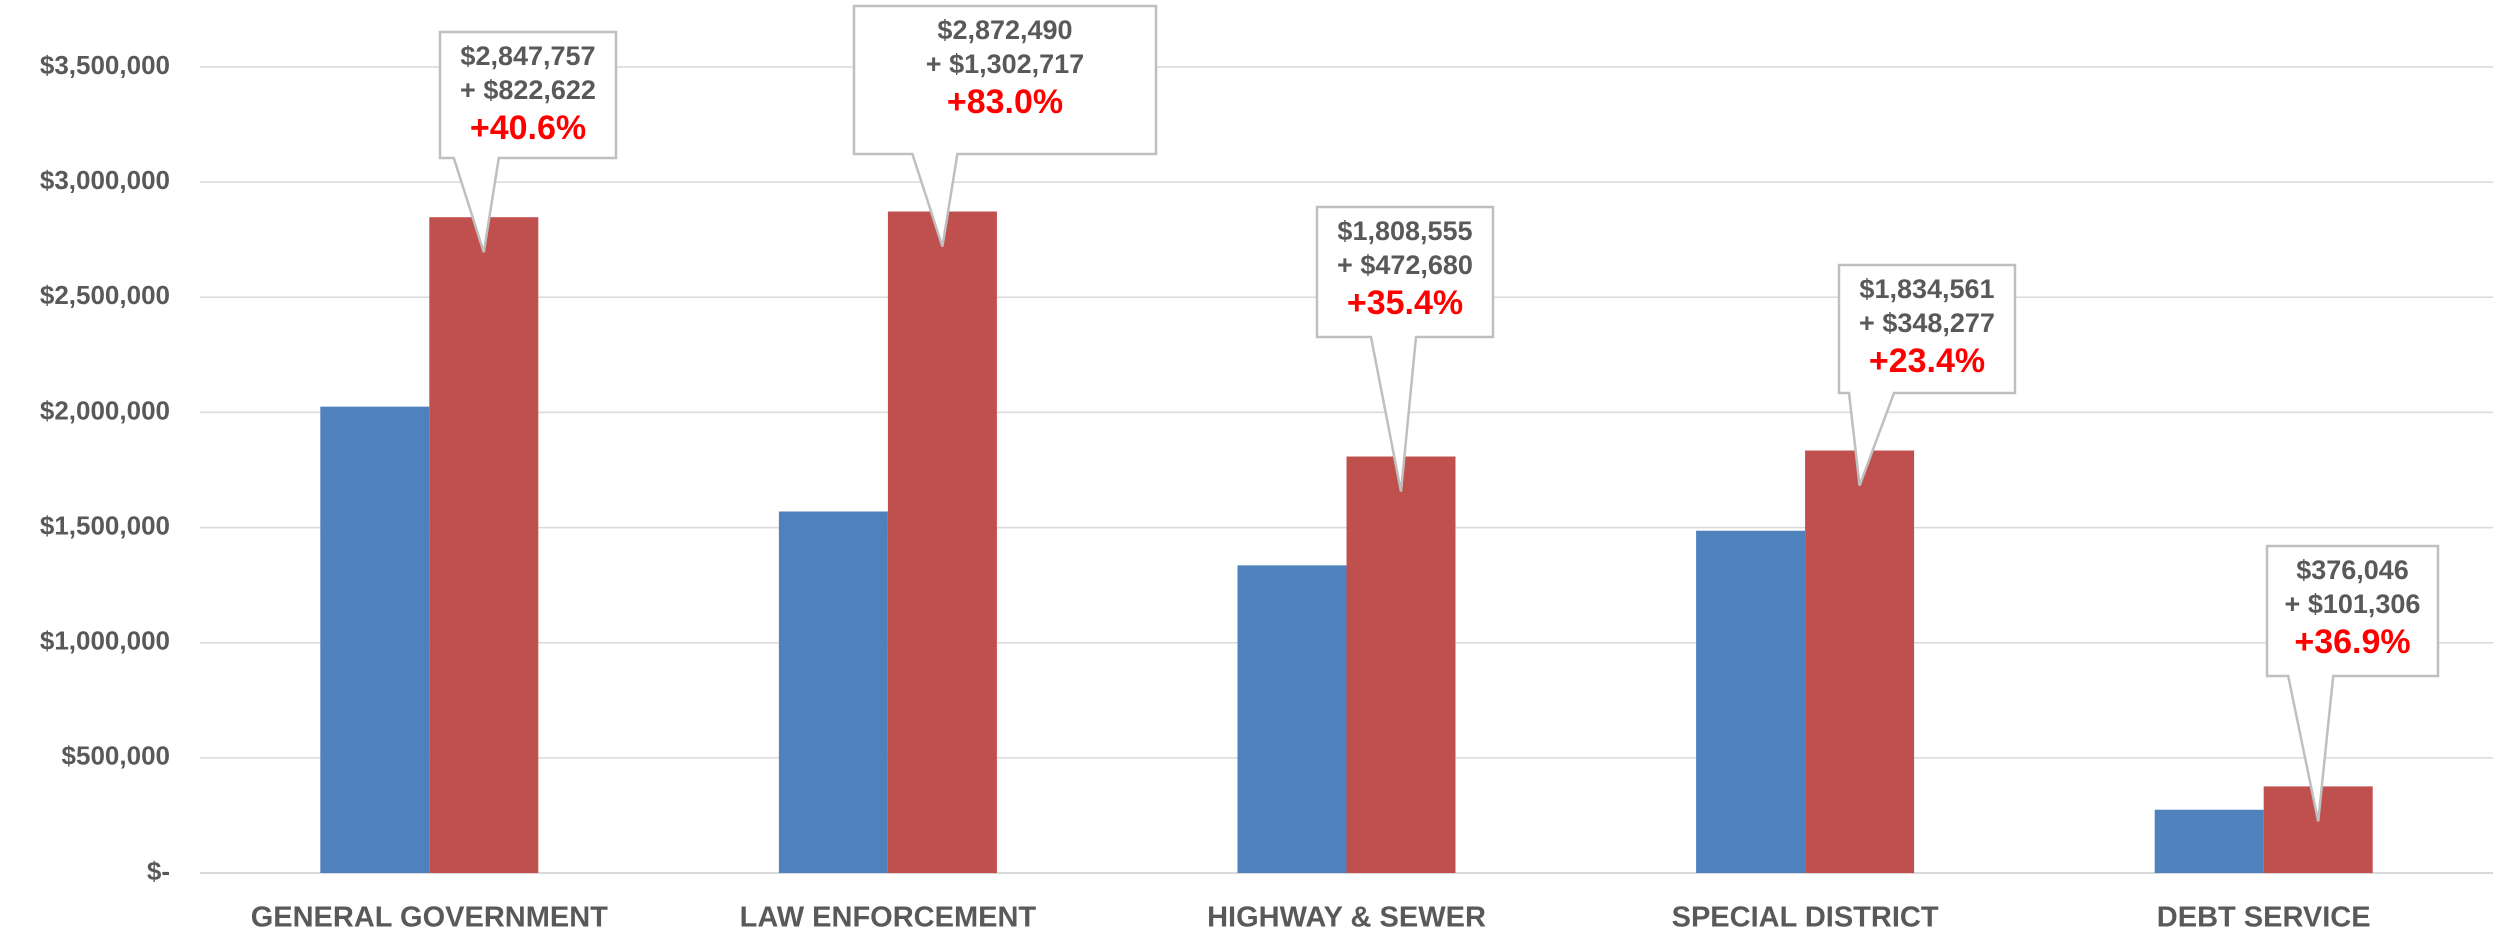  What do you see at coordinates (105, 180) in the screenshot?
I see `y-tick-label: $3,000,000` at bounding box center [105, 180].